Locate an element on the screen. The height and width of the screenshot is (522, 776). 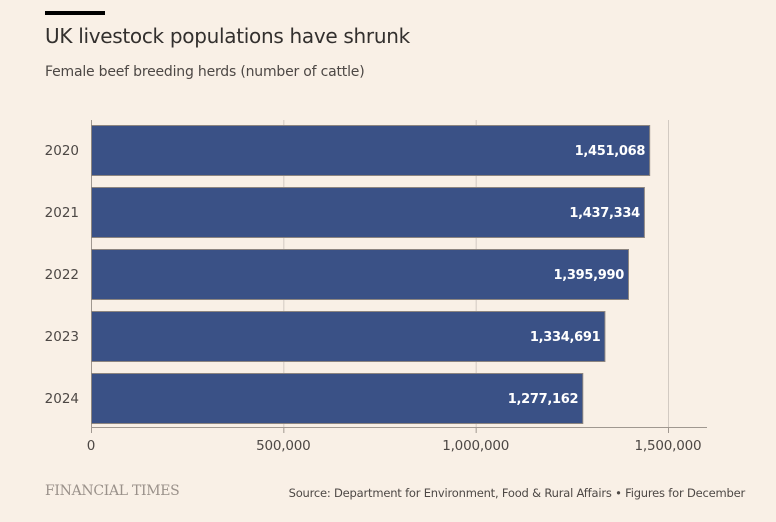
bar-2024 is located at coordinates (337, 398).